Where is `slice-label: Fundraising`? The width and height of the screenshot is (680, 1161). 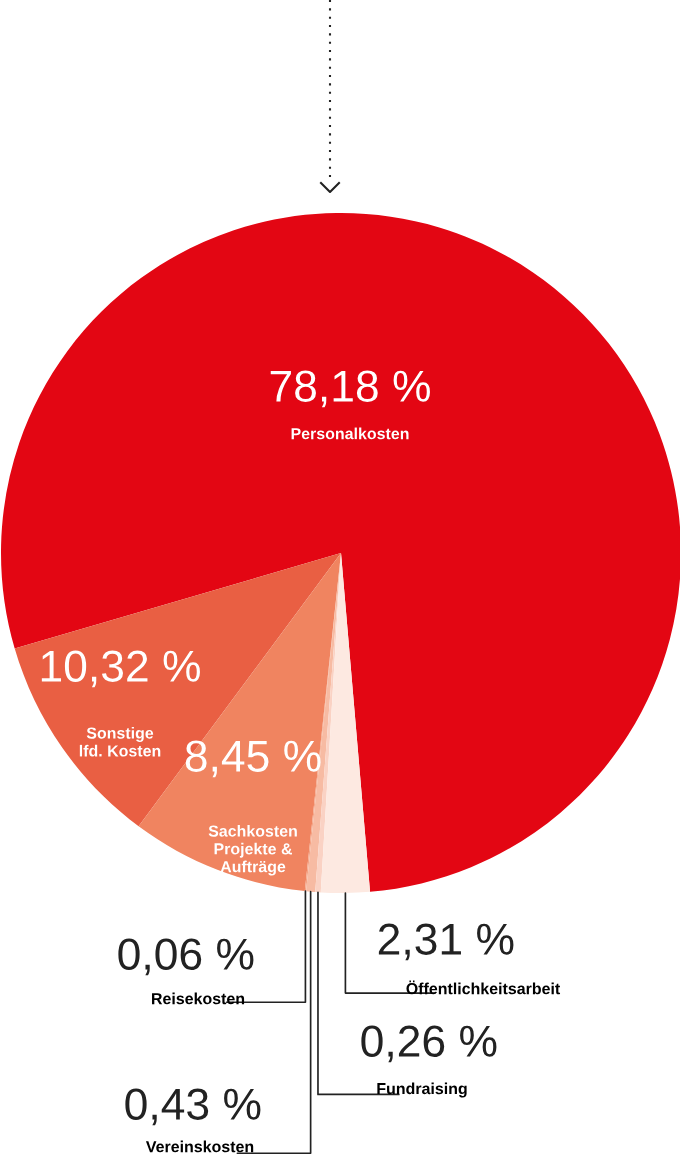
slice-label: Fundraising is located at coordinates (422, 1090).